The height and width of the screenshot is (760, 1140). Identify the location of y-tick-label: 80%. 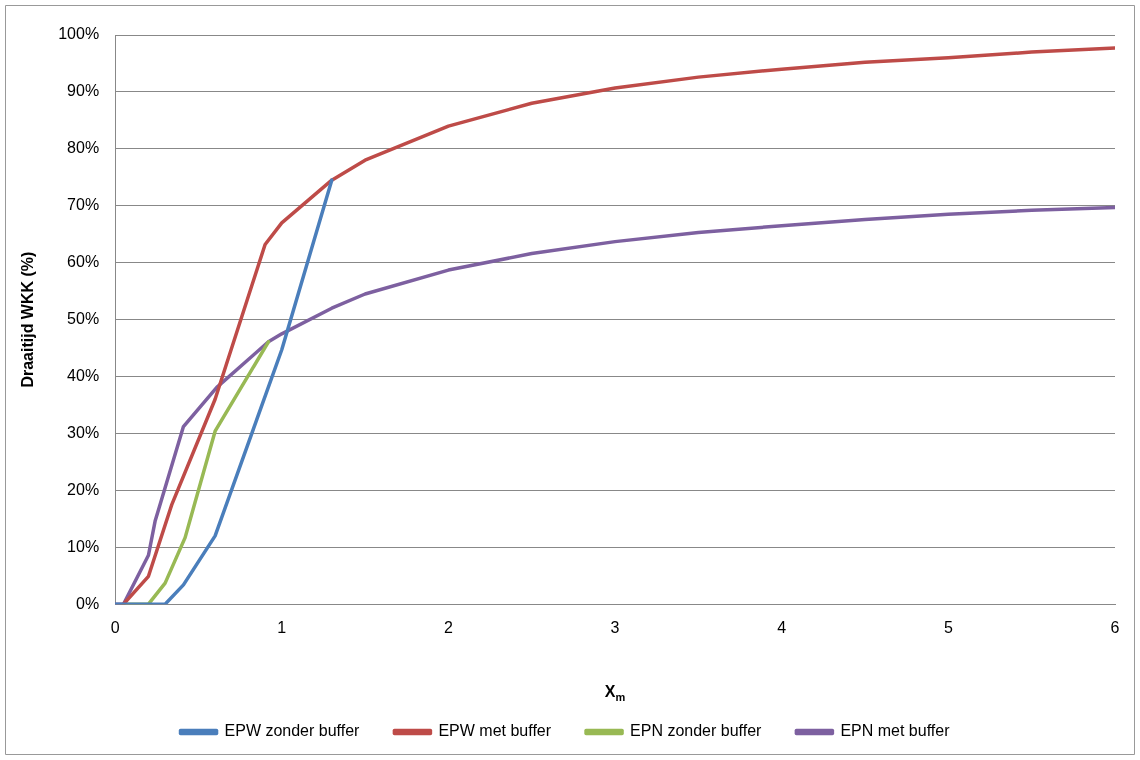
(83, 148).